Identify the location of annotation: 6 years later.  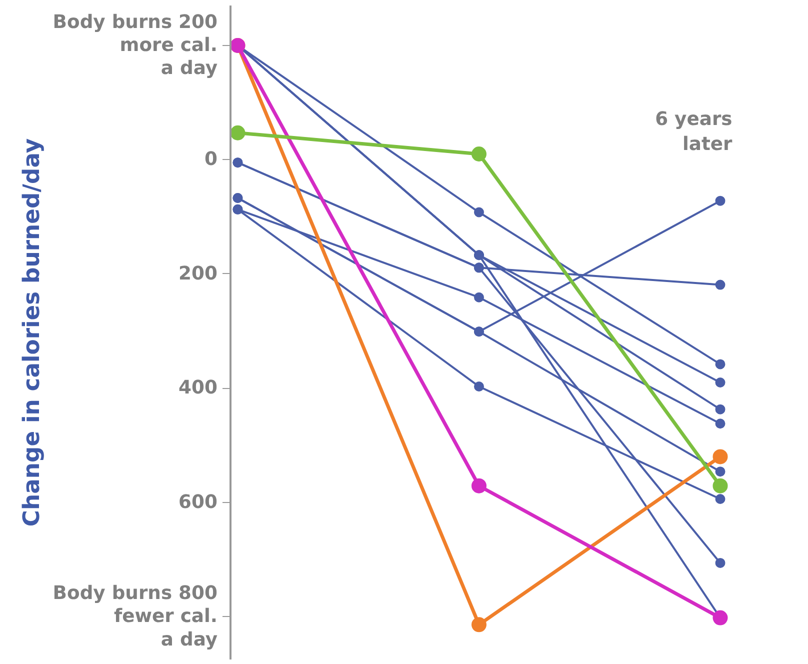
(694, 132).